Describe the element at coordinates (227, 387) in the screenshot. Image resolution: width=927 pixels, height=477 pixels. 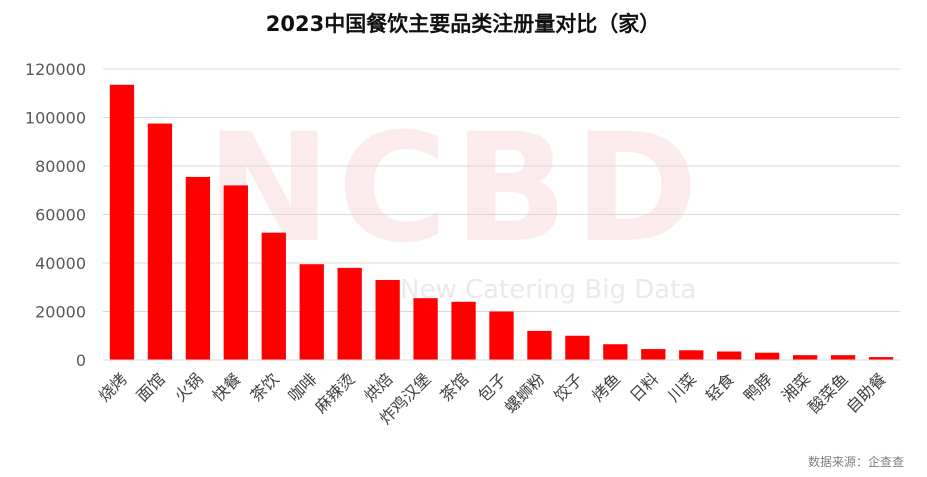
I see `x-tick-label: 快餐` at that location.